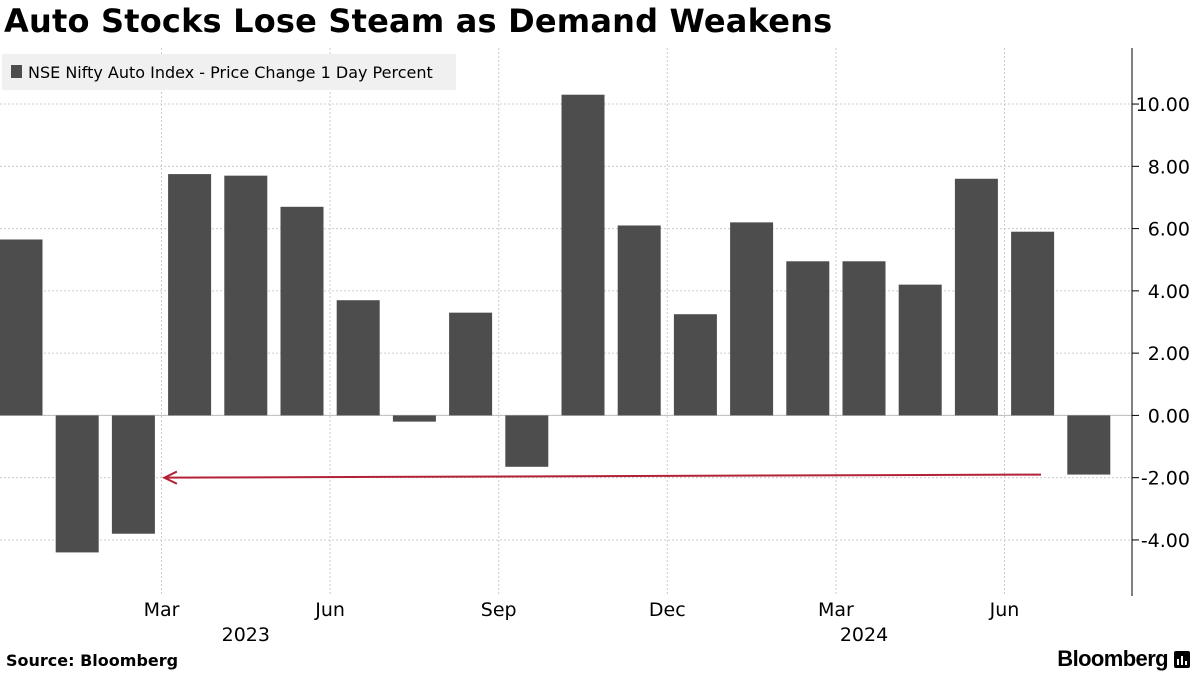  Describe the element at coordinates (1169, 167) in the screenshot. I see `y-tick-label: 8.00` at that location.